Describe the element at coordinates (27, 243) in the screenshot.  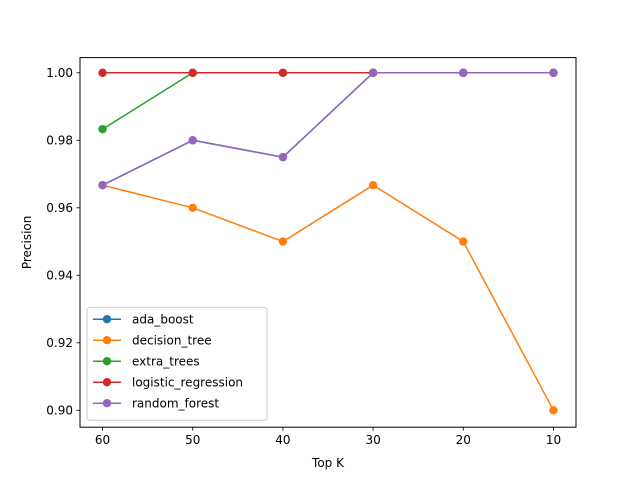
I see `y-axis-label: Precision` at that location.